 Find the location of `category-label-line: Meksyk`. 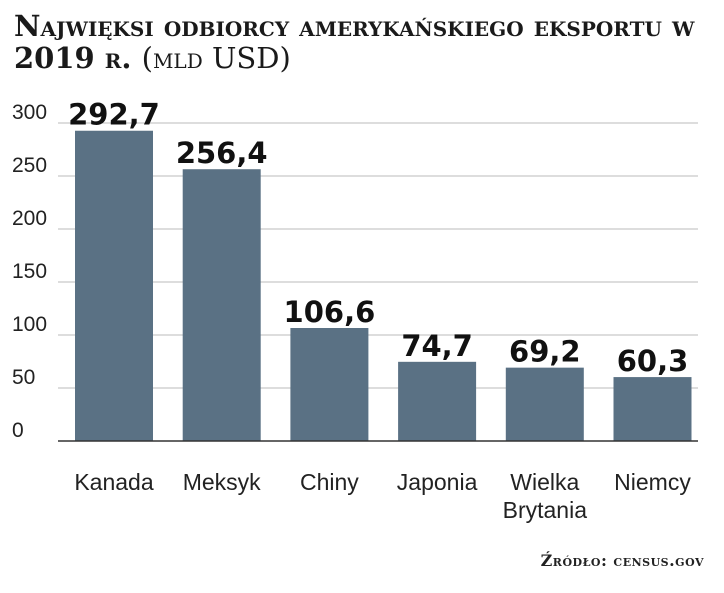

category-label-line: Meksyk is located at coordinates (222, 482).